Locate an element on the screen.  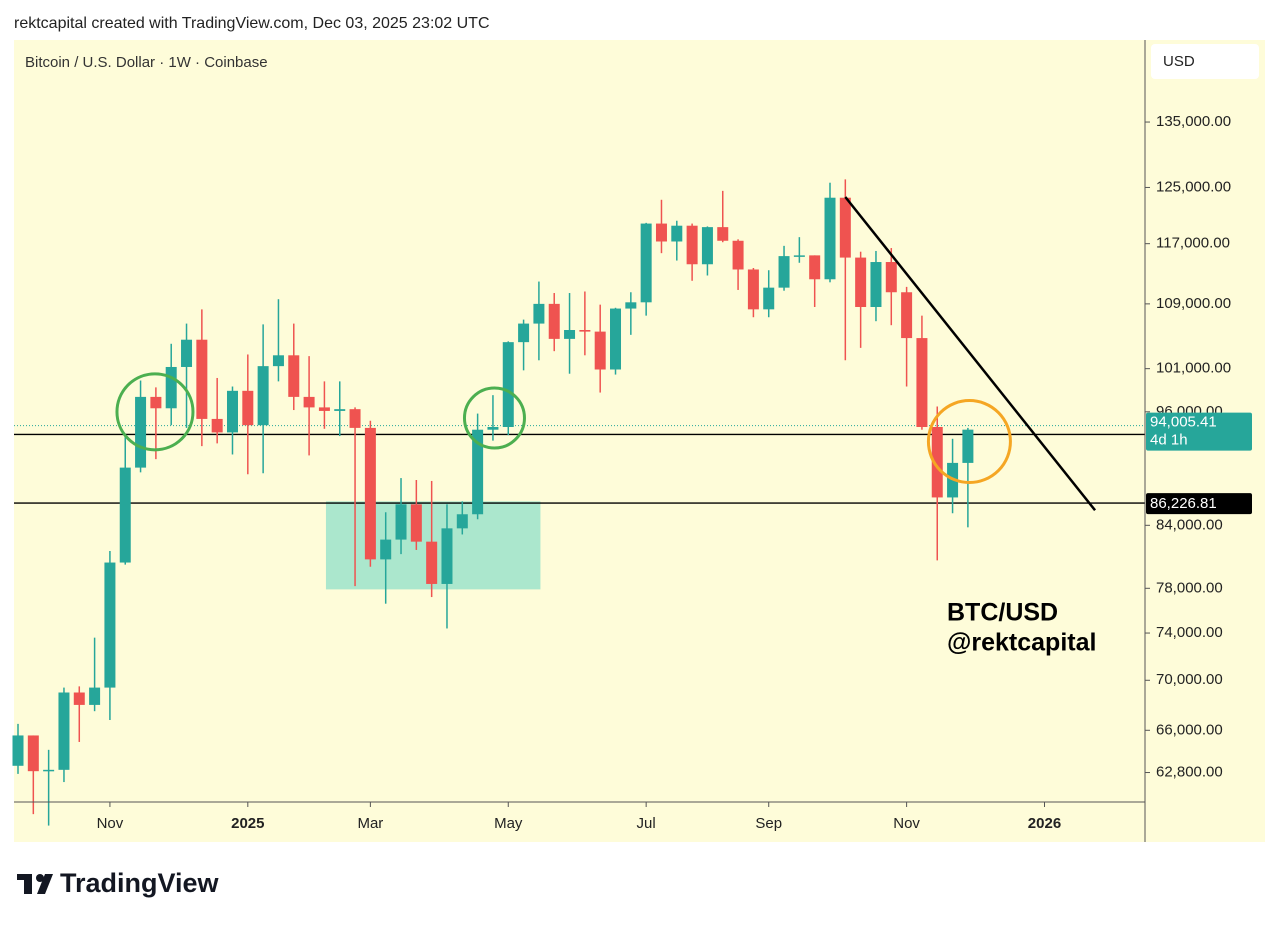
y-tick-label: 70,000.00 is located at coordinates (1189, 679).